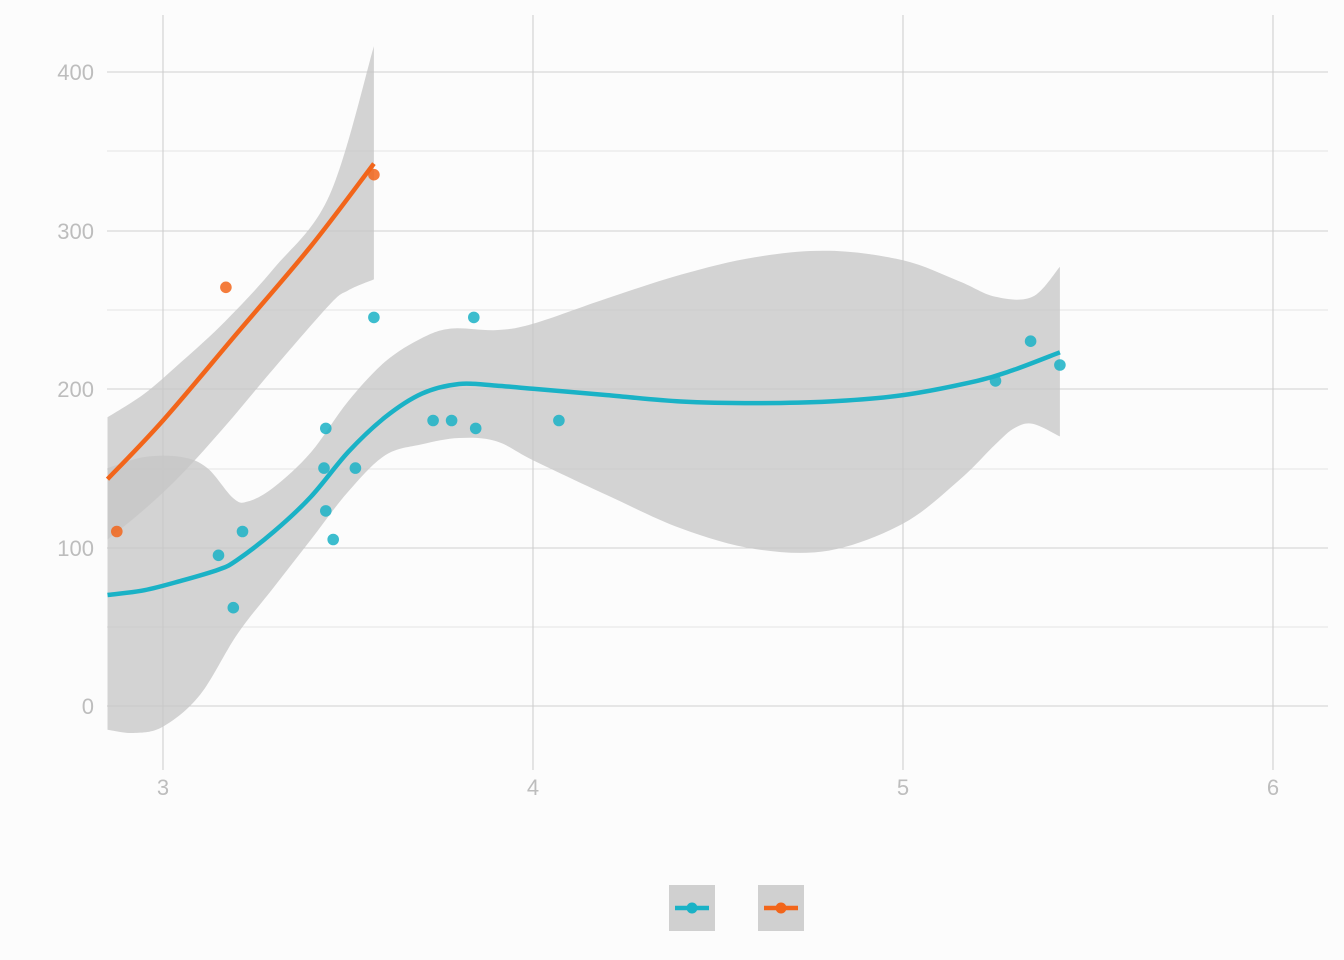 The image size is (1344, 960). Describe the element at coordinates (88, 706) in the screenshot. I see `y-tick-label: 0` at that location.